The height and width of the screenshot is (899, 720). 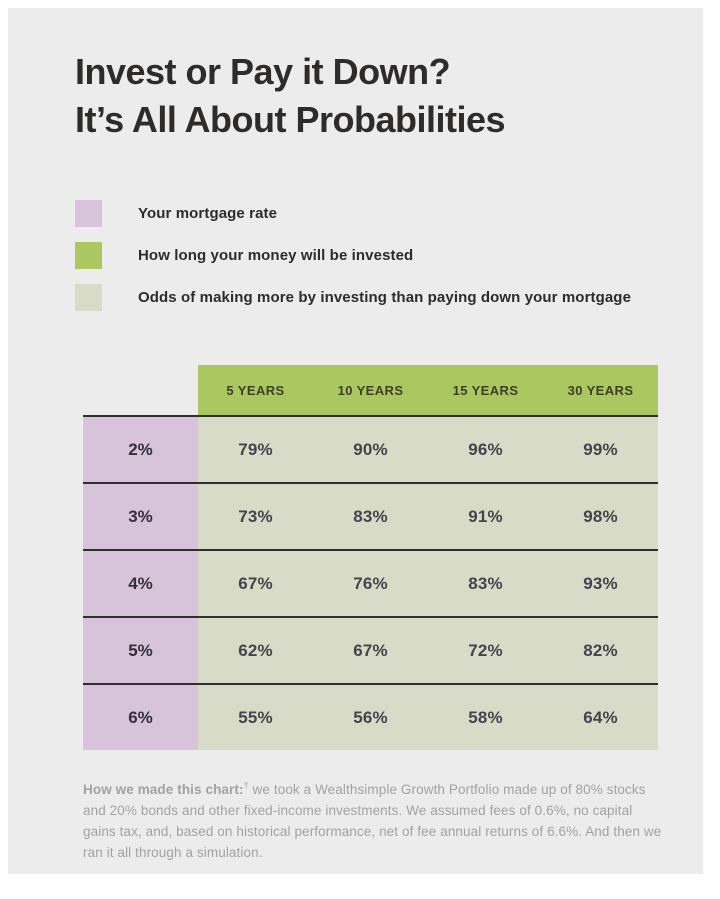 What do you see at coordinates (140, 717) in the screenshot?
I see `row-label-mortgage-rate: 6%` at bounding box center [140, 717].